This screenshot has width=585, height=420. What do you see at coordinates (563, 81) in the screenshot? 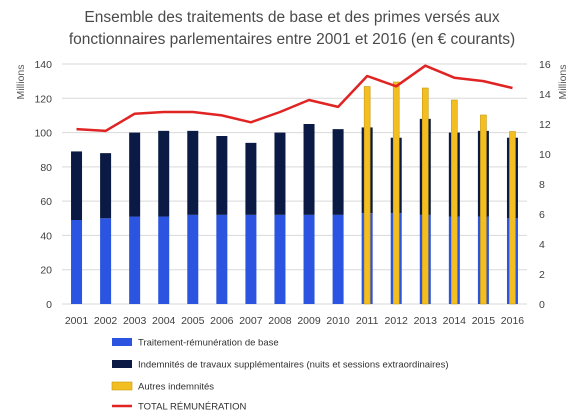
I see `y2-axis-label: Millions` at bounding box center [563, 81].